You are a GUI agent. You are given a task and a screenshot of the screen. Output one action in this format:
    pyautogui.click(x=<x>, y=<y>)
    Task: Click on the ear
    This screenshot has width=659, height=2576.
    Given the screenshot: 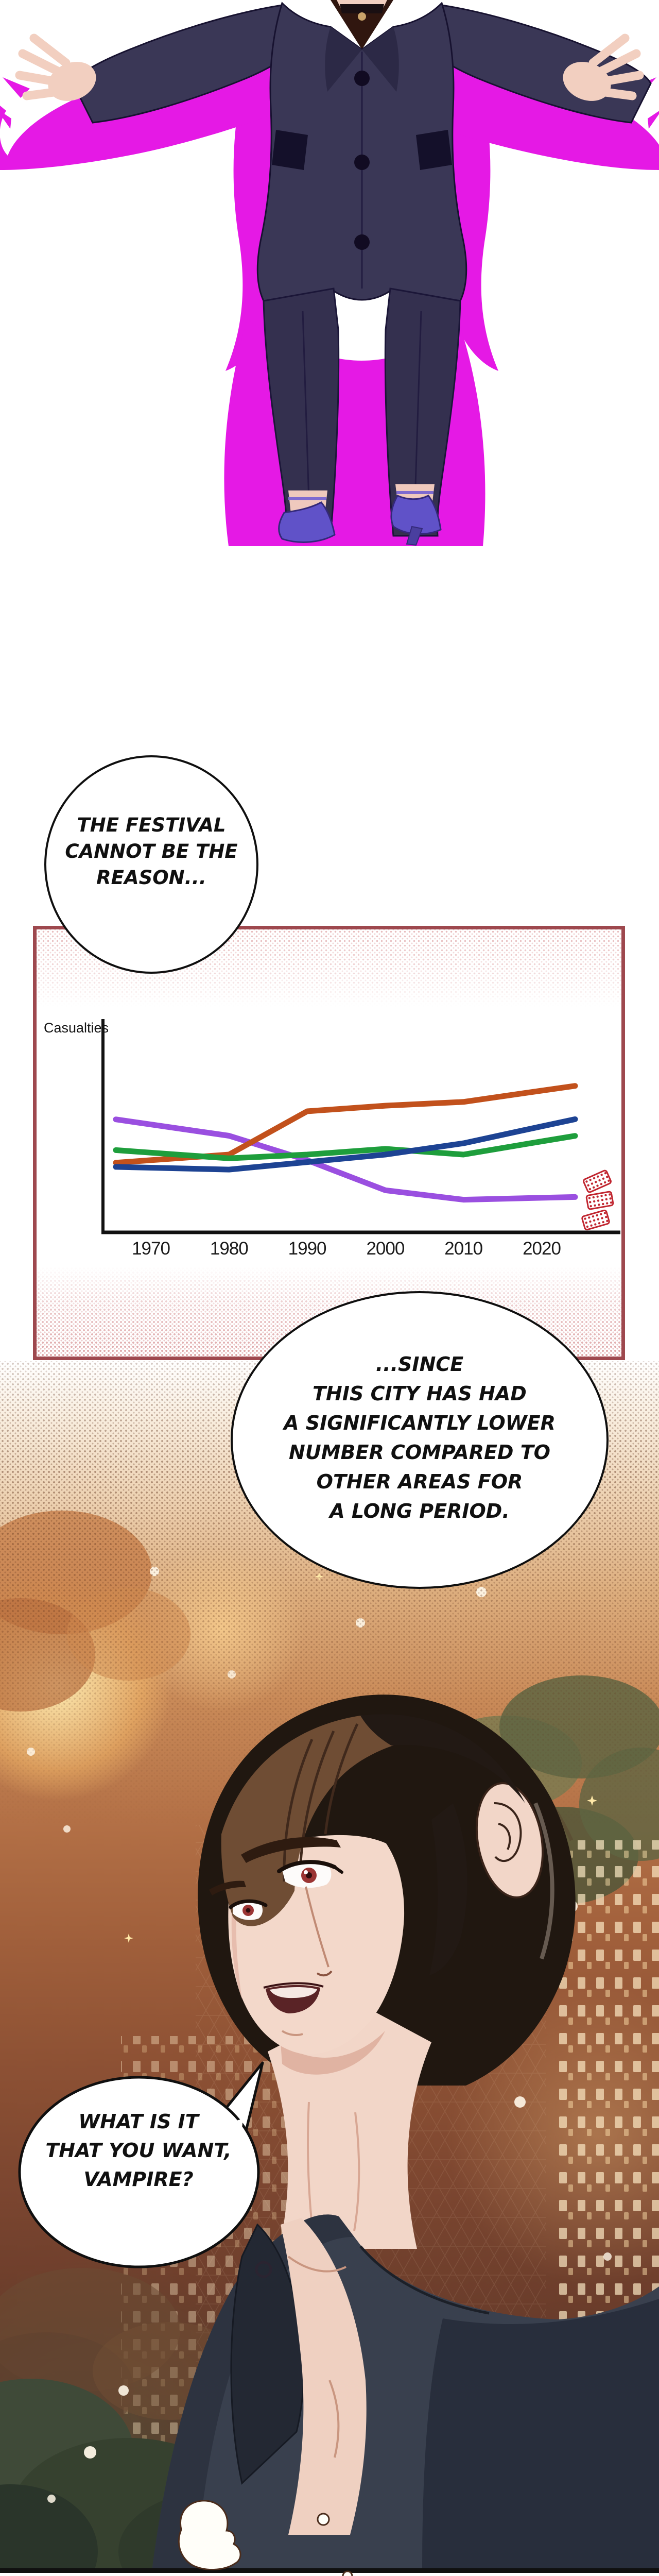 What is the action you would take?
    pyautogui.click(x=510, y=1840)
    